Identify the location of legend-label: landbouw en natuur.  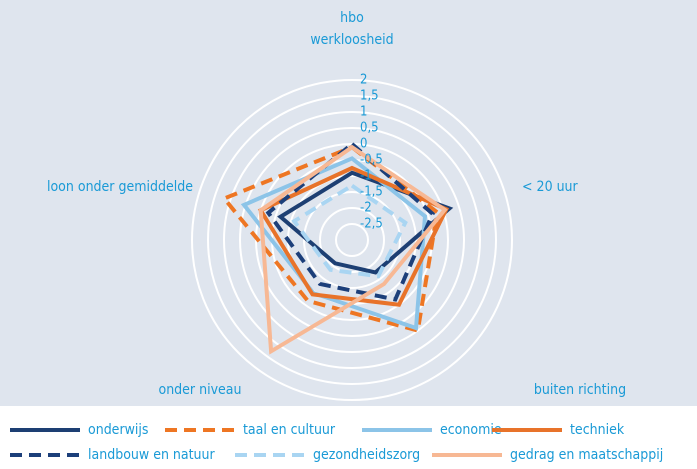
(152, 455).